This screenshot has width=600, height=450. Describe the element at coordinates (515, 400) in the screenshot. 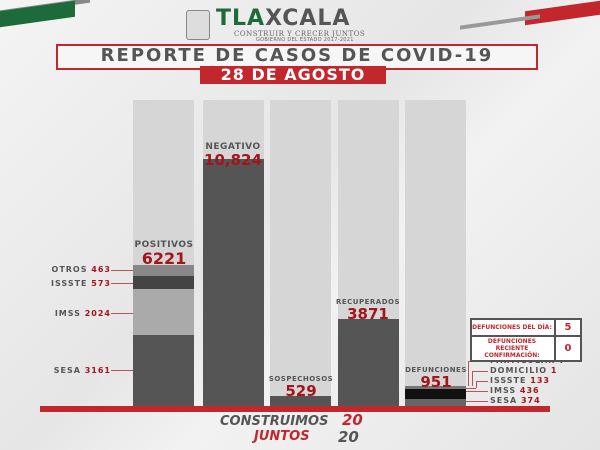

I see `defunciones-sesa-label: SESA 374` at that location.